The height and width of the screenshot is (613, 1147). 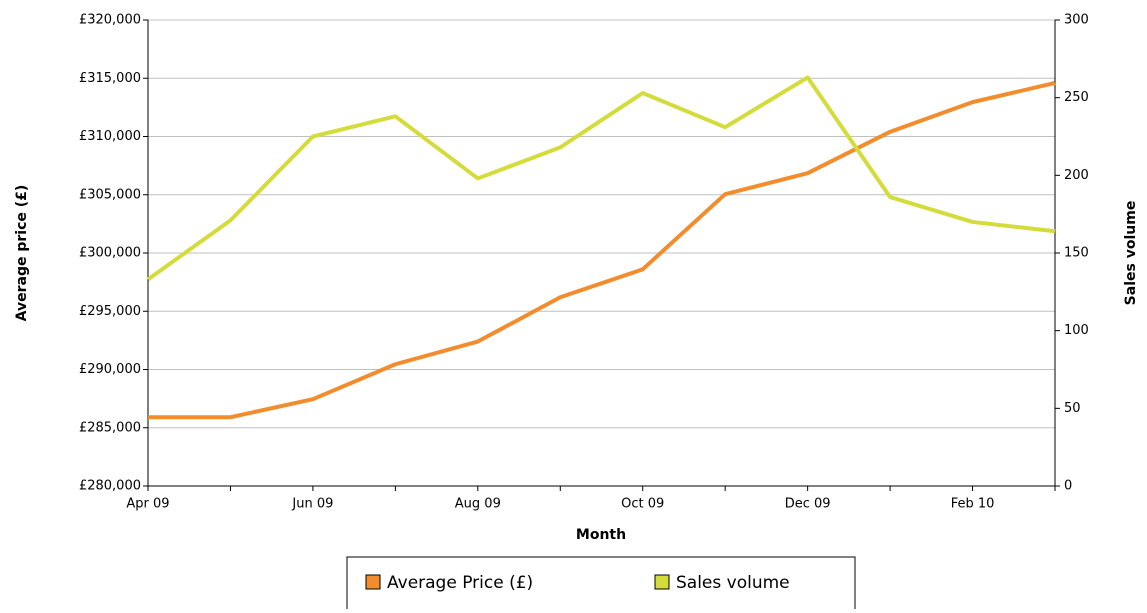 What do you see at coordinates (110, 78) in the screenshot?
I see `y-tick-label: £315,000` at bounding box center [110, 78].